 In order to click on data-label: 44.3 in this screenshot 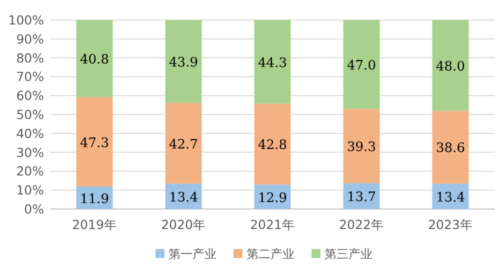, I will do `click(272, 63)`.